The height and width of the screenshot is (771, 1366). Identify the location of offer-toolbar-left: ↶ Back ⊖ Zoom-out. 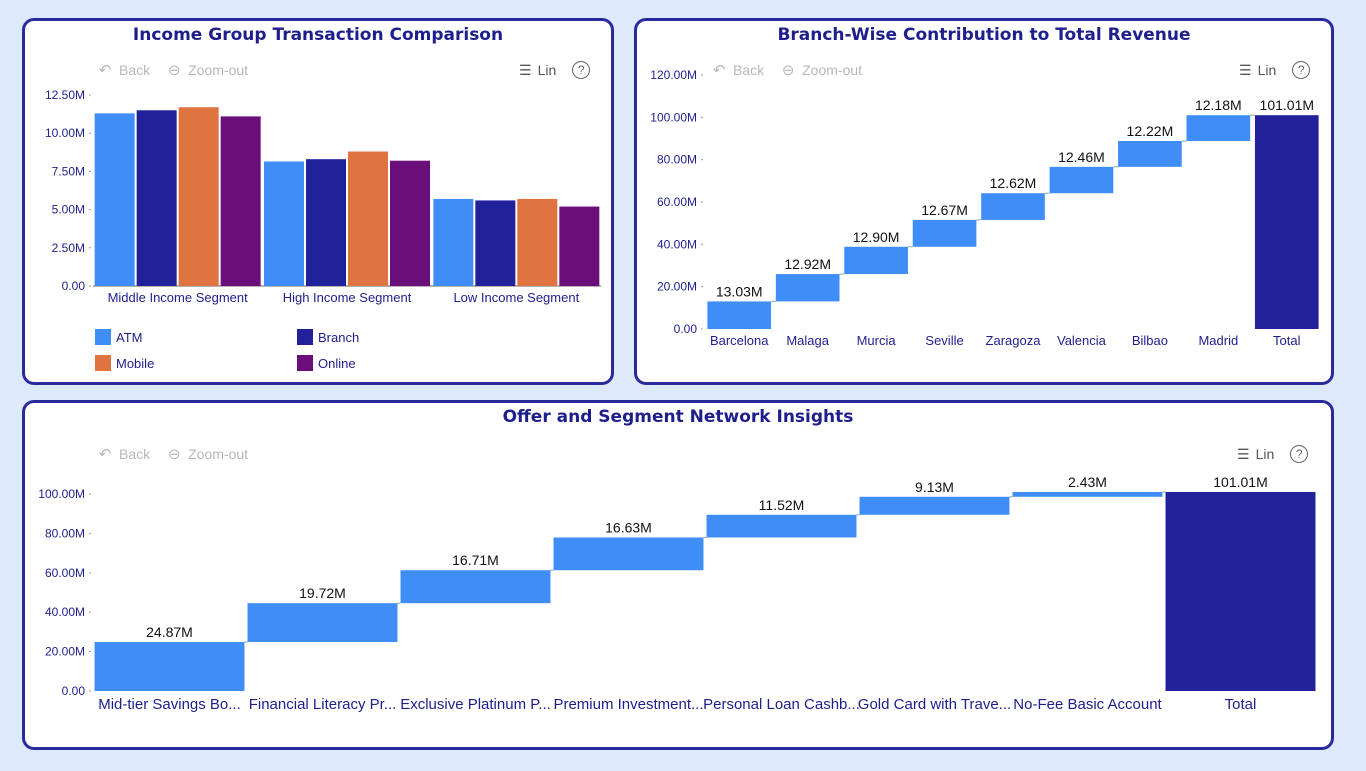
(178, 454).